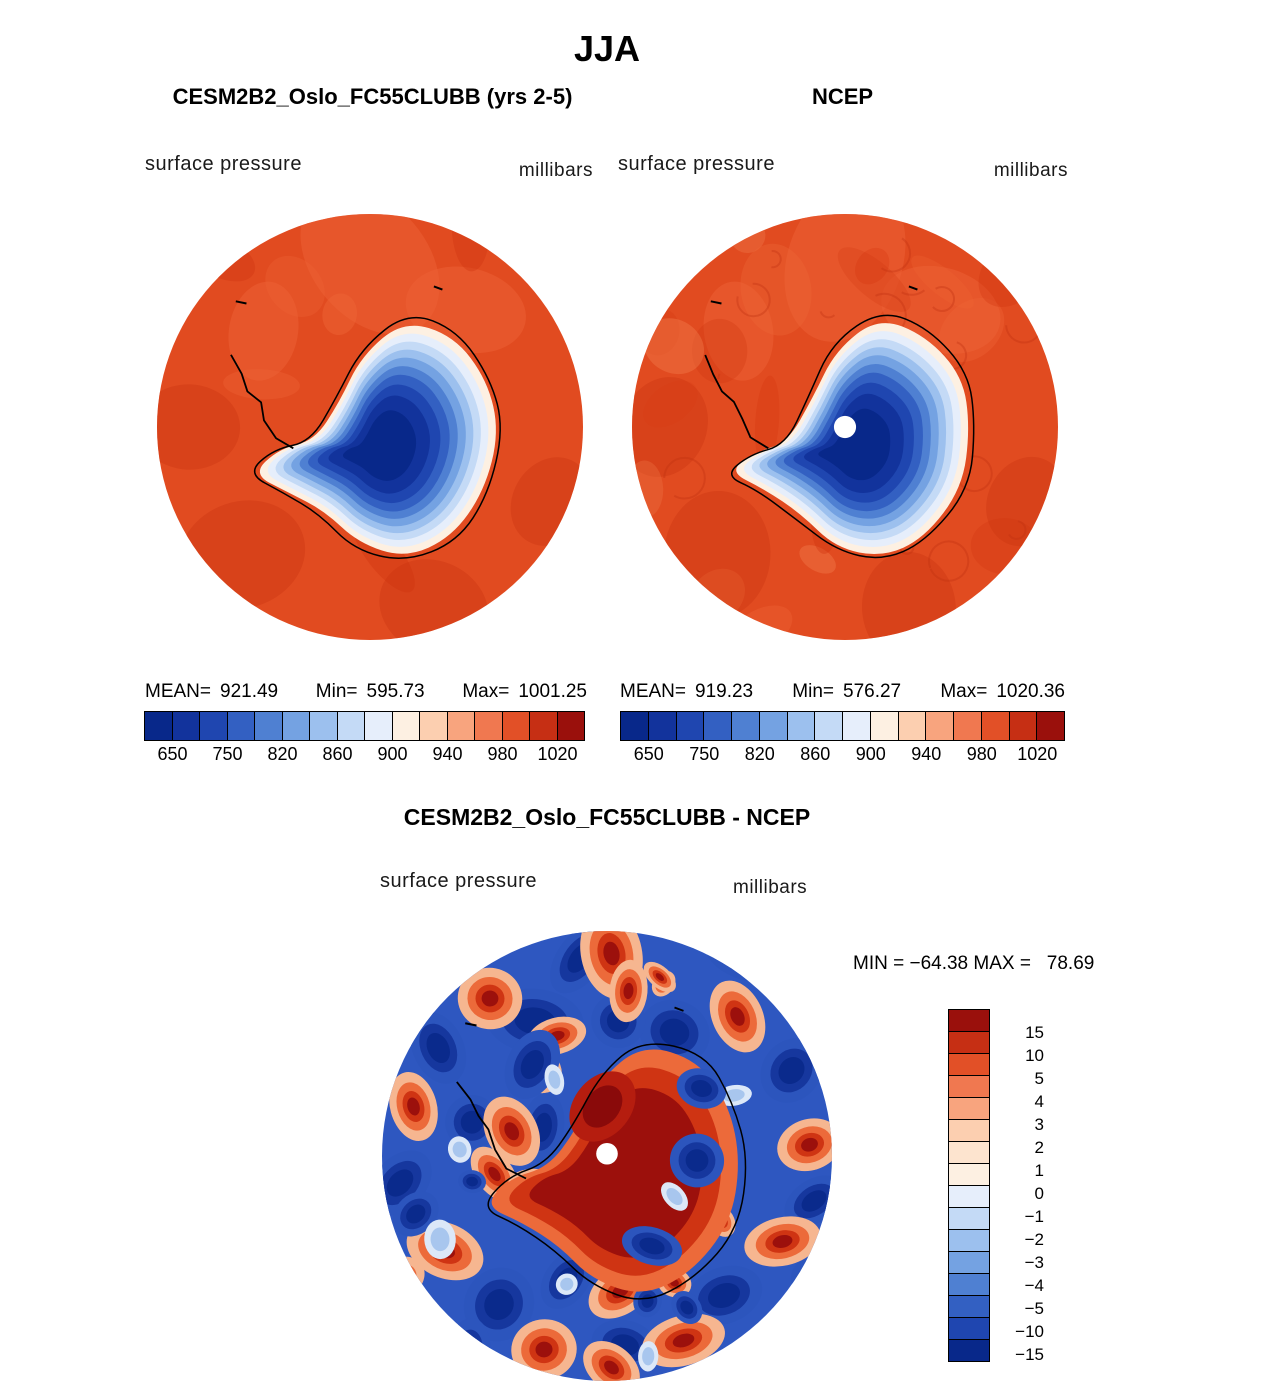 The width and height of the screenshot is (1285, 1382). Describe the element at coordinates (1034, 1262) in the screenshot. I see `diff-colorbar-label: −3` at that location.